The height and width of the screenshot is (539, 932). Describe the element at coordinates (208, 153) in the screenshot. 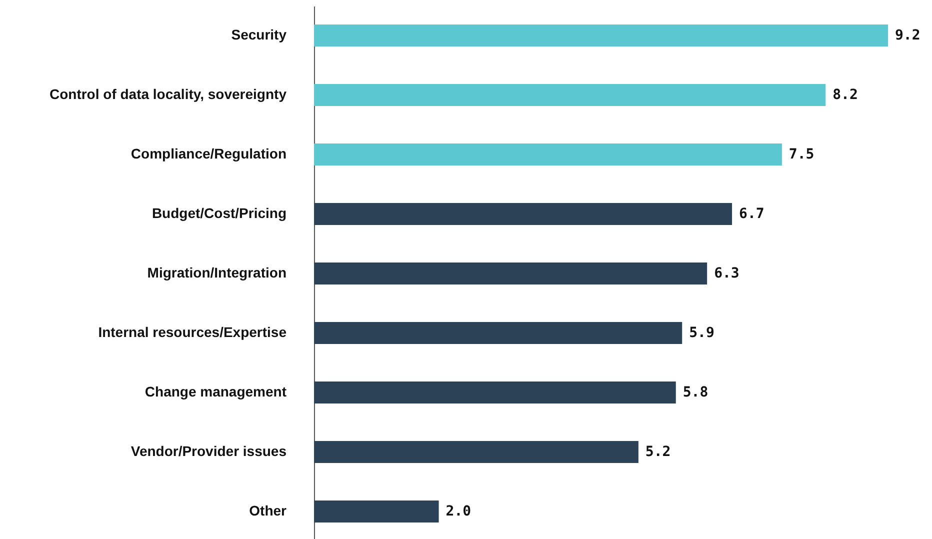

I see `y-tick-label: Compliance/Regulation` at that location.